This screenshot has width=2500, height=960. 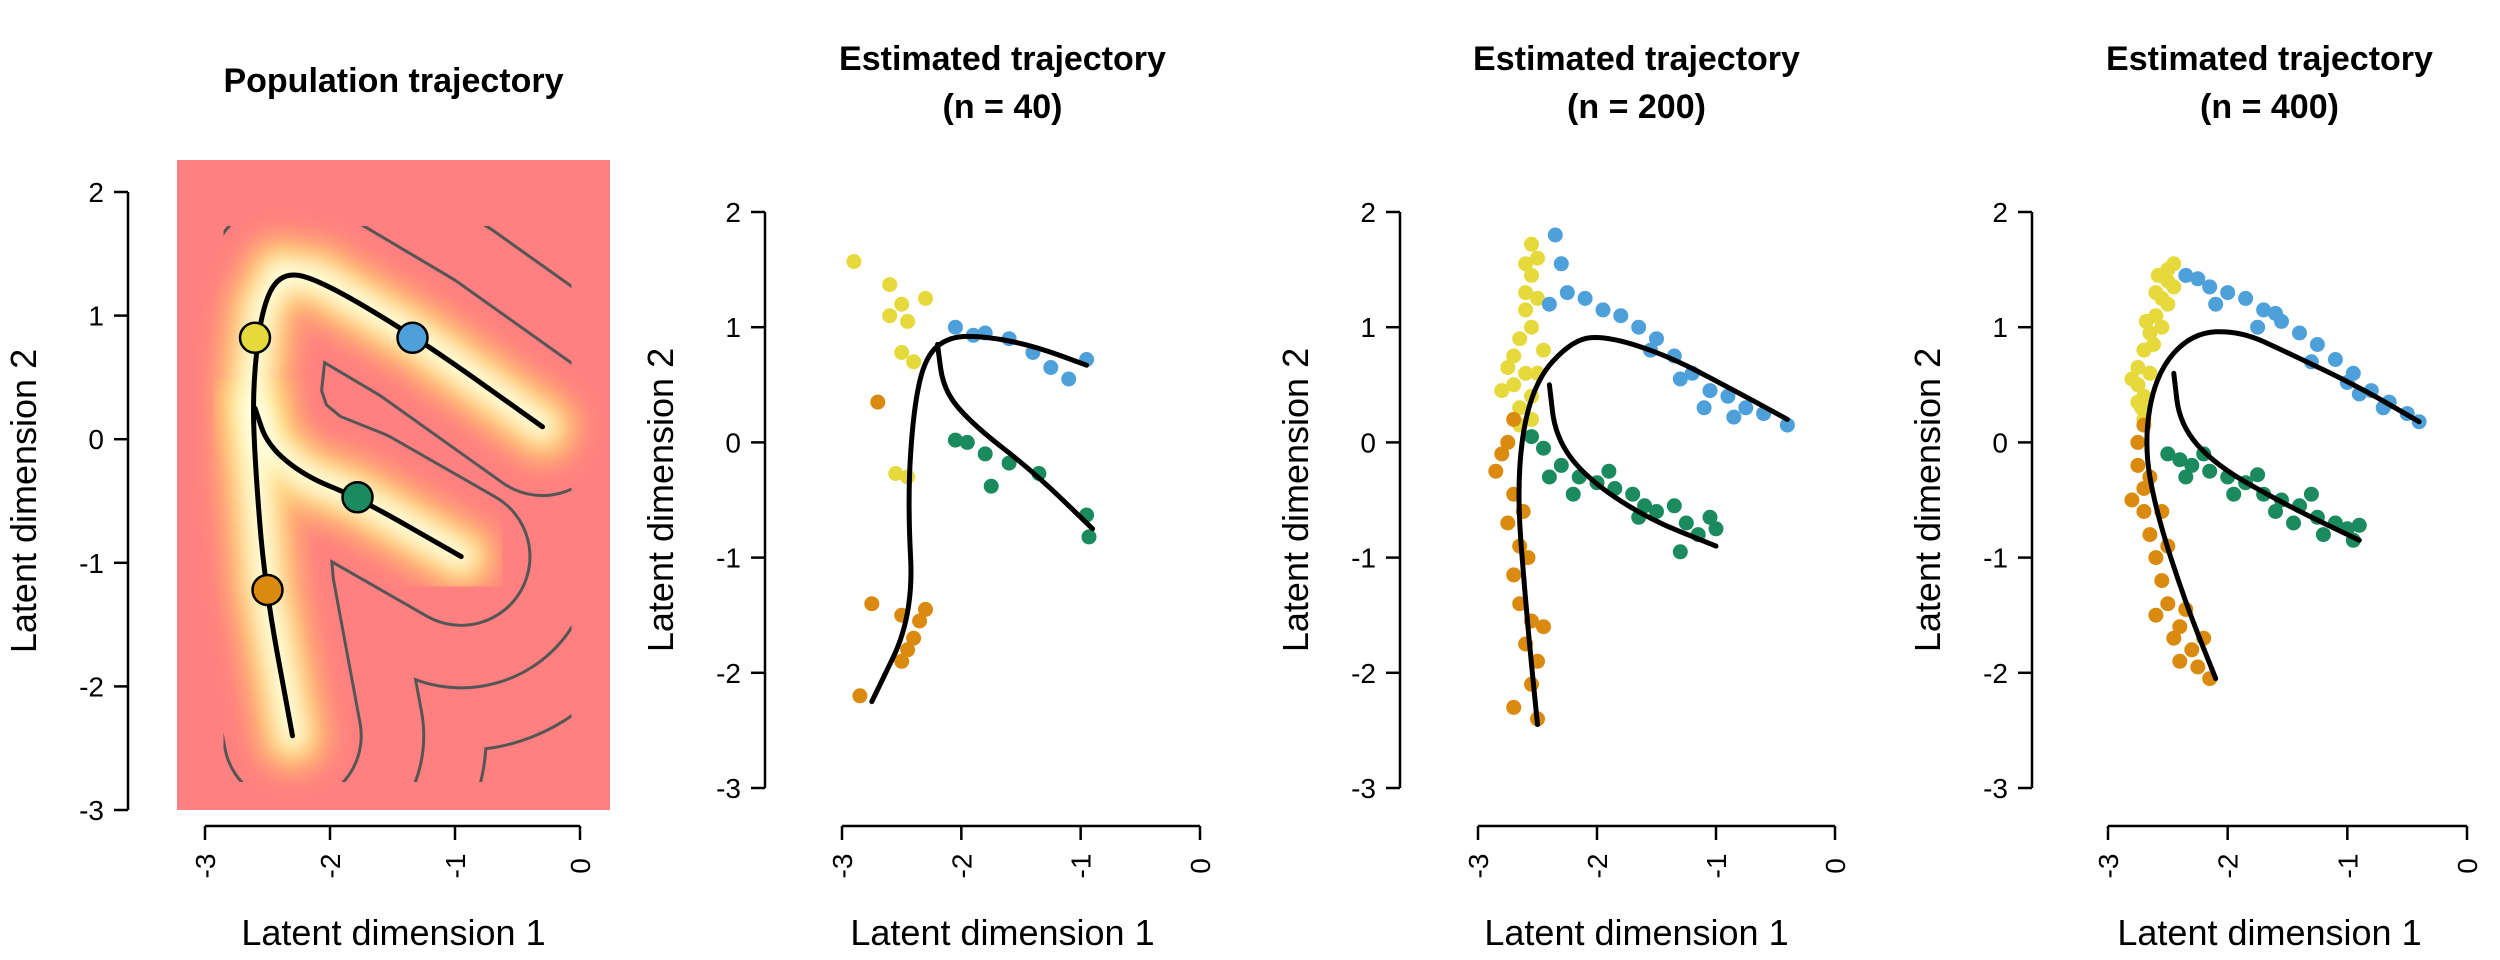 I want to click on series-blue, so click(x=1021, y=353).